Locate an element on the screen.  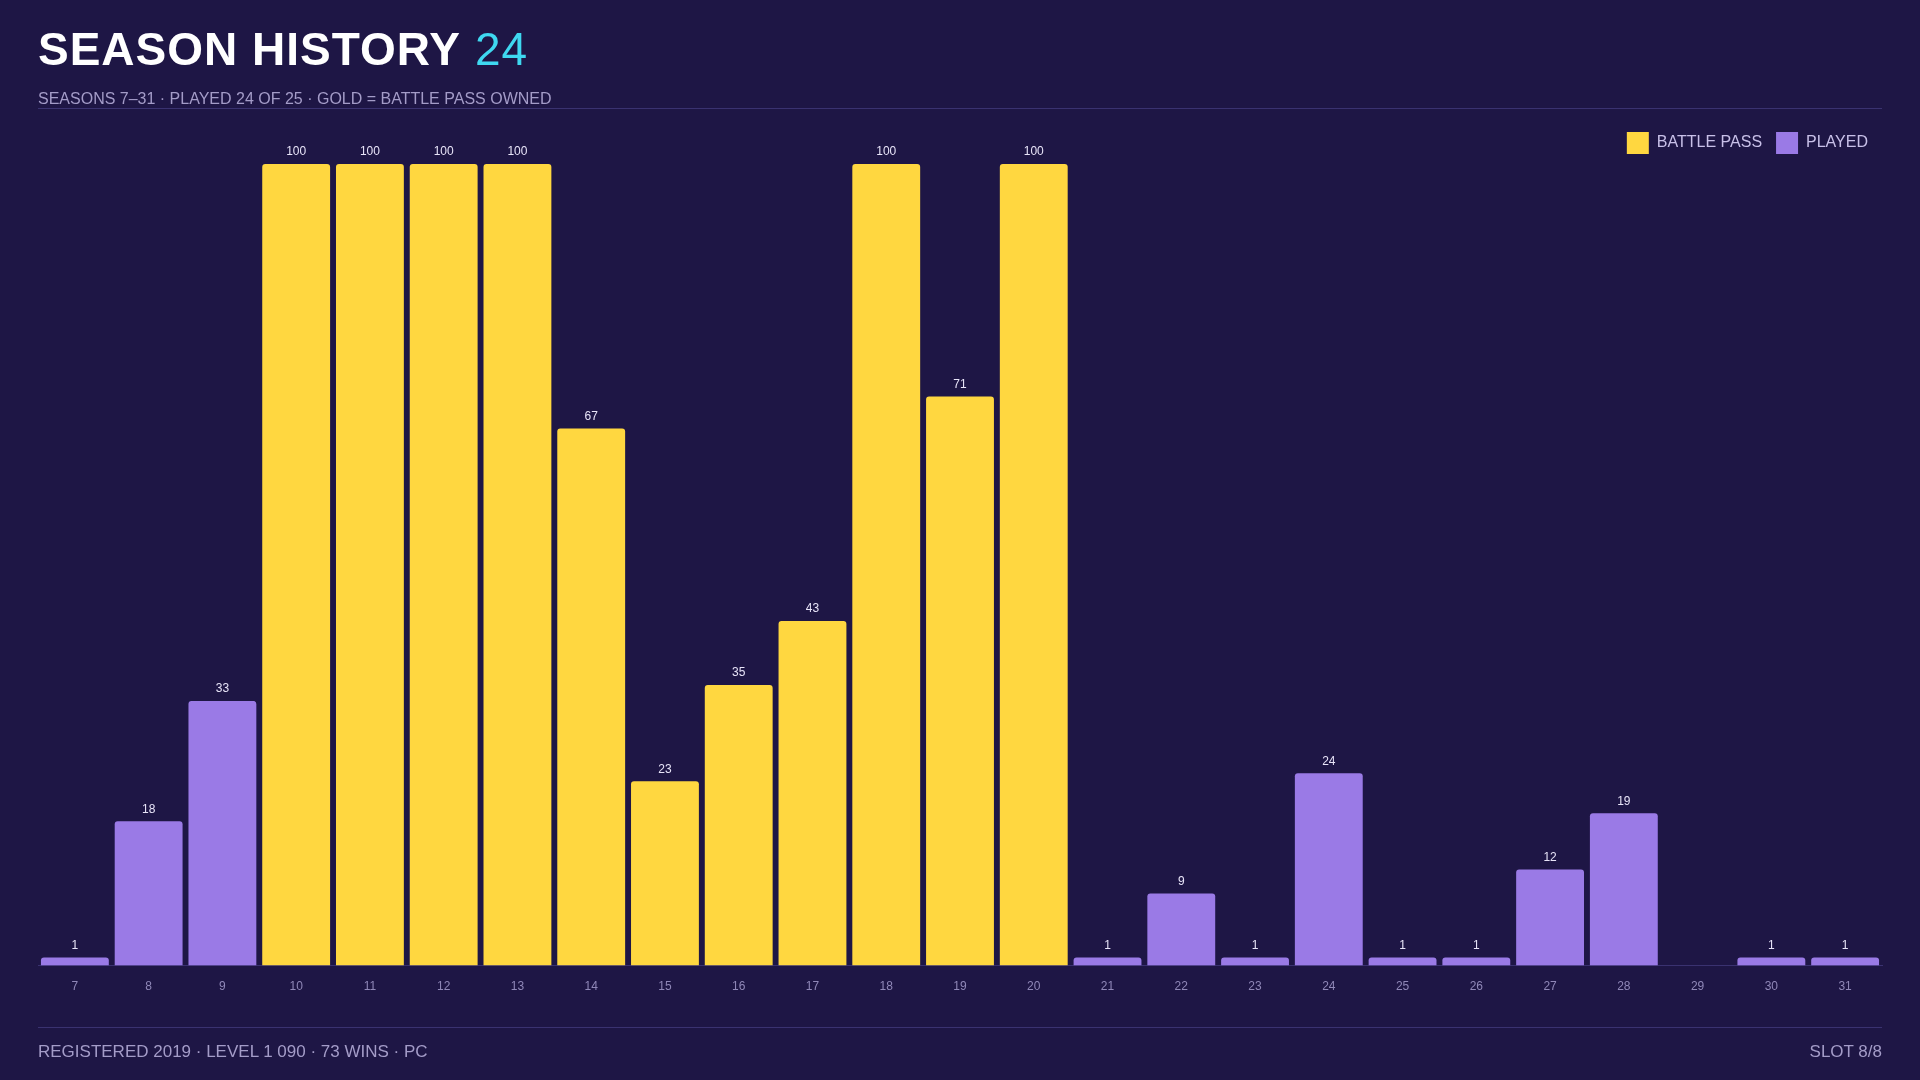
x-tick-label: 29 is located at coordinates (1697, 986).